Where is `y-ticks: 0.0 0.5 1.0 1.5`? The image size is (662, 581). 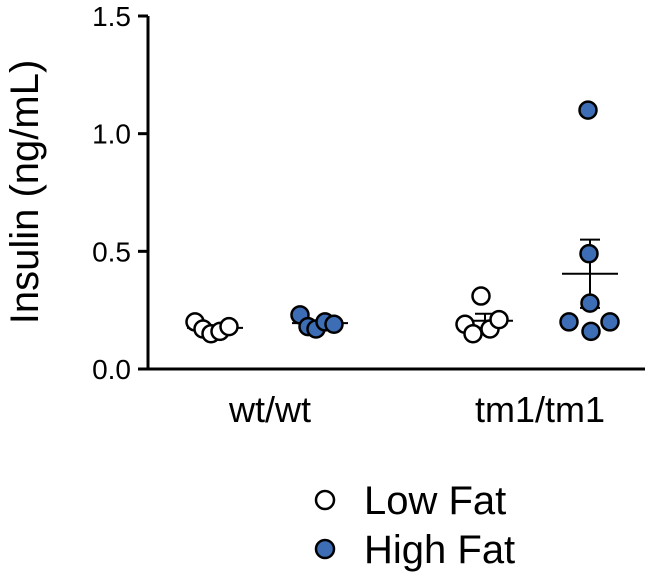 y-ticks: 0.0 0.5 1.0 1.5 is located at coordinates (120, 193).